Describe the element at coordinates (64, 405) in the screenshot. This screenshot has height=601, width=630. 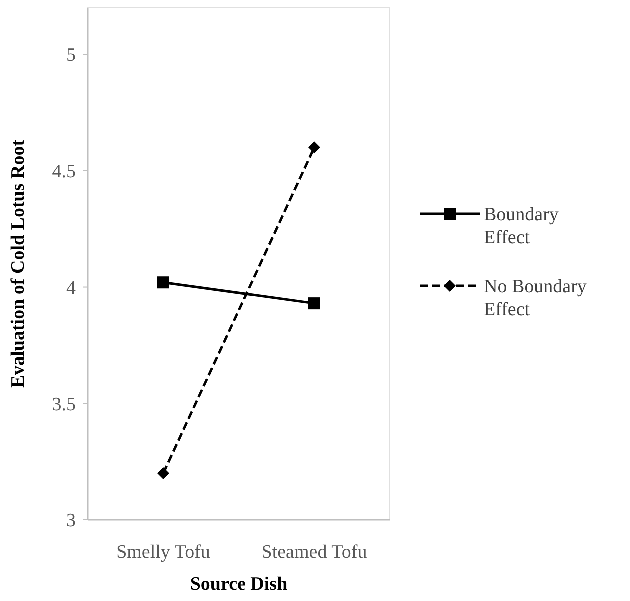
I see `y-tick-label: 3.5` at that location.